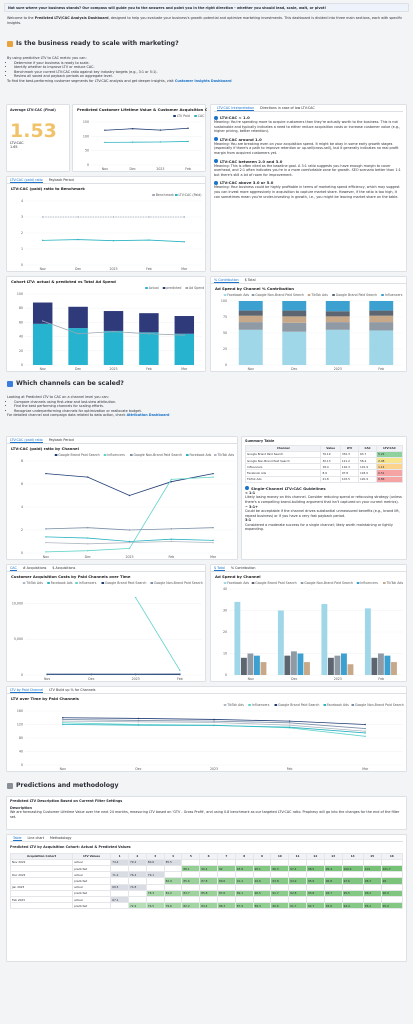  Describe the element at coordinates (17, 838) in the screenshot. I see `tab: Table` at that location.